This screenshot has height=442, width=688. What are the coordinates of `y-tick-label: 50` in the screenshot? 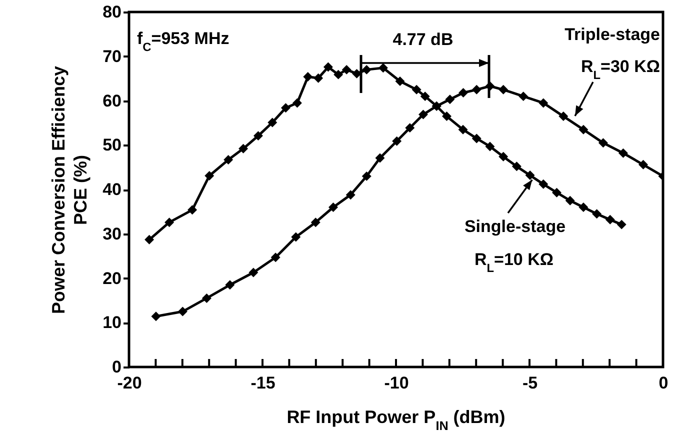 It's located at (112, 145).